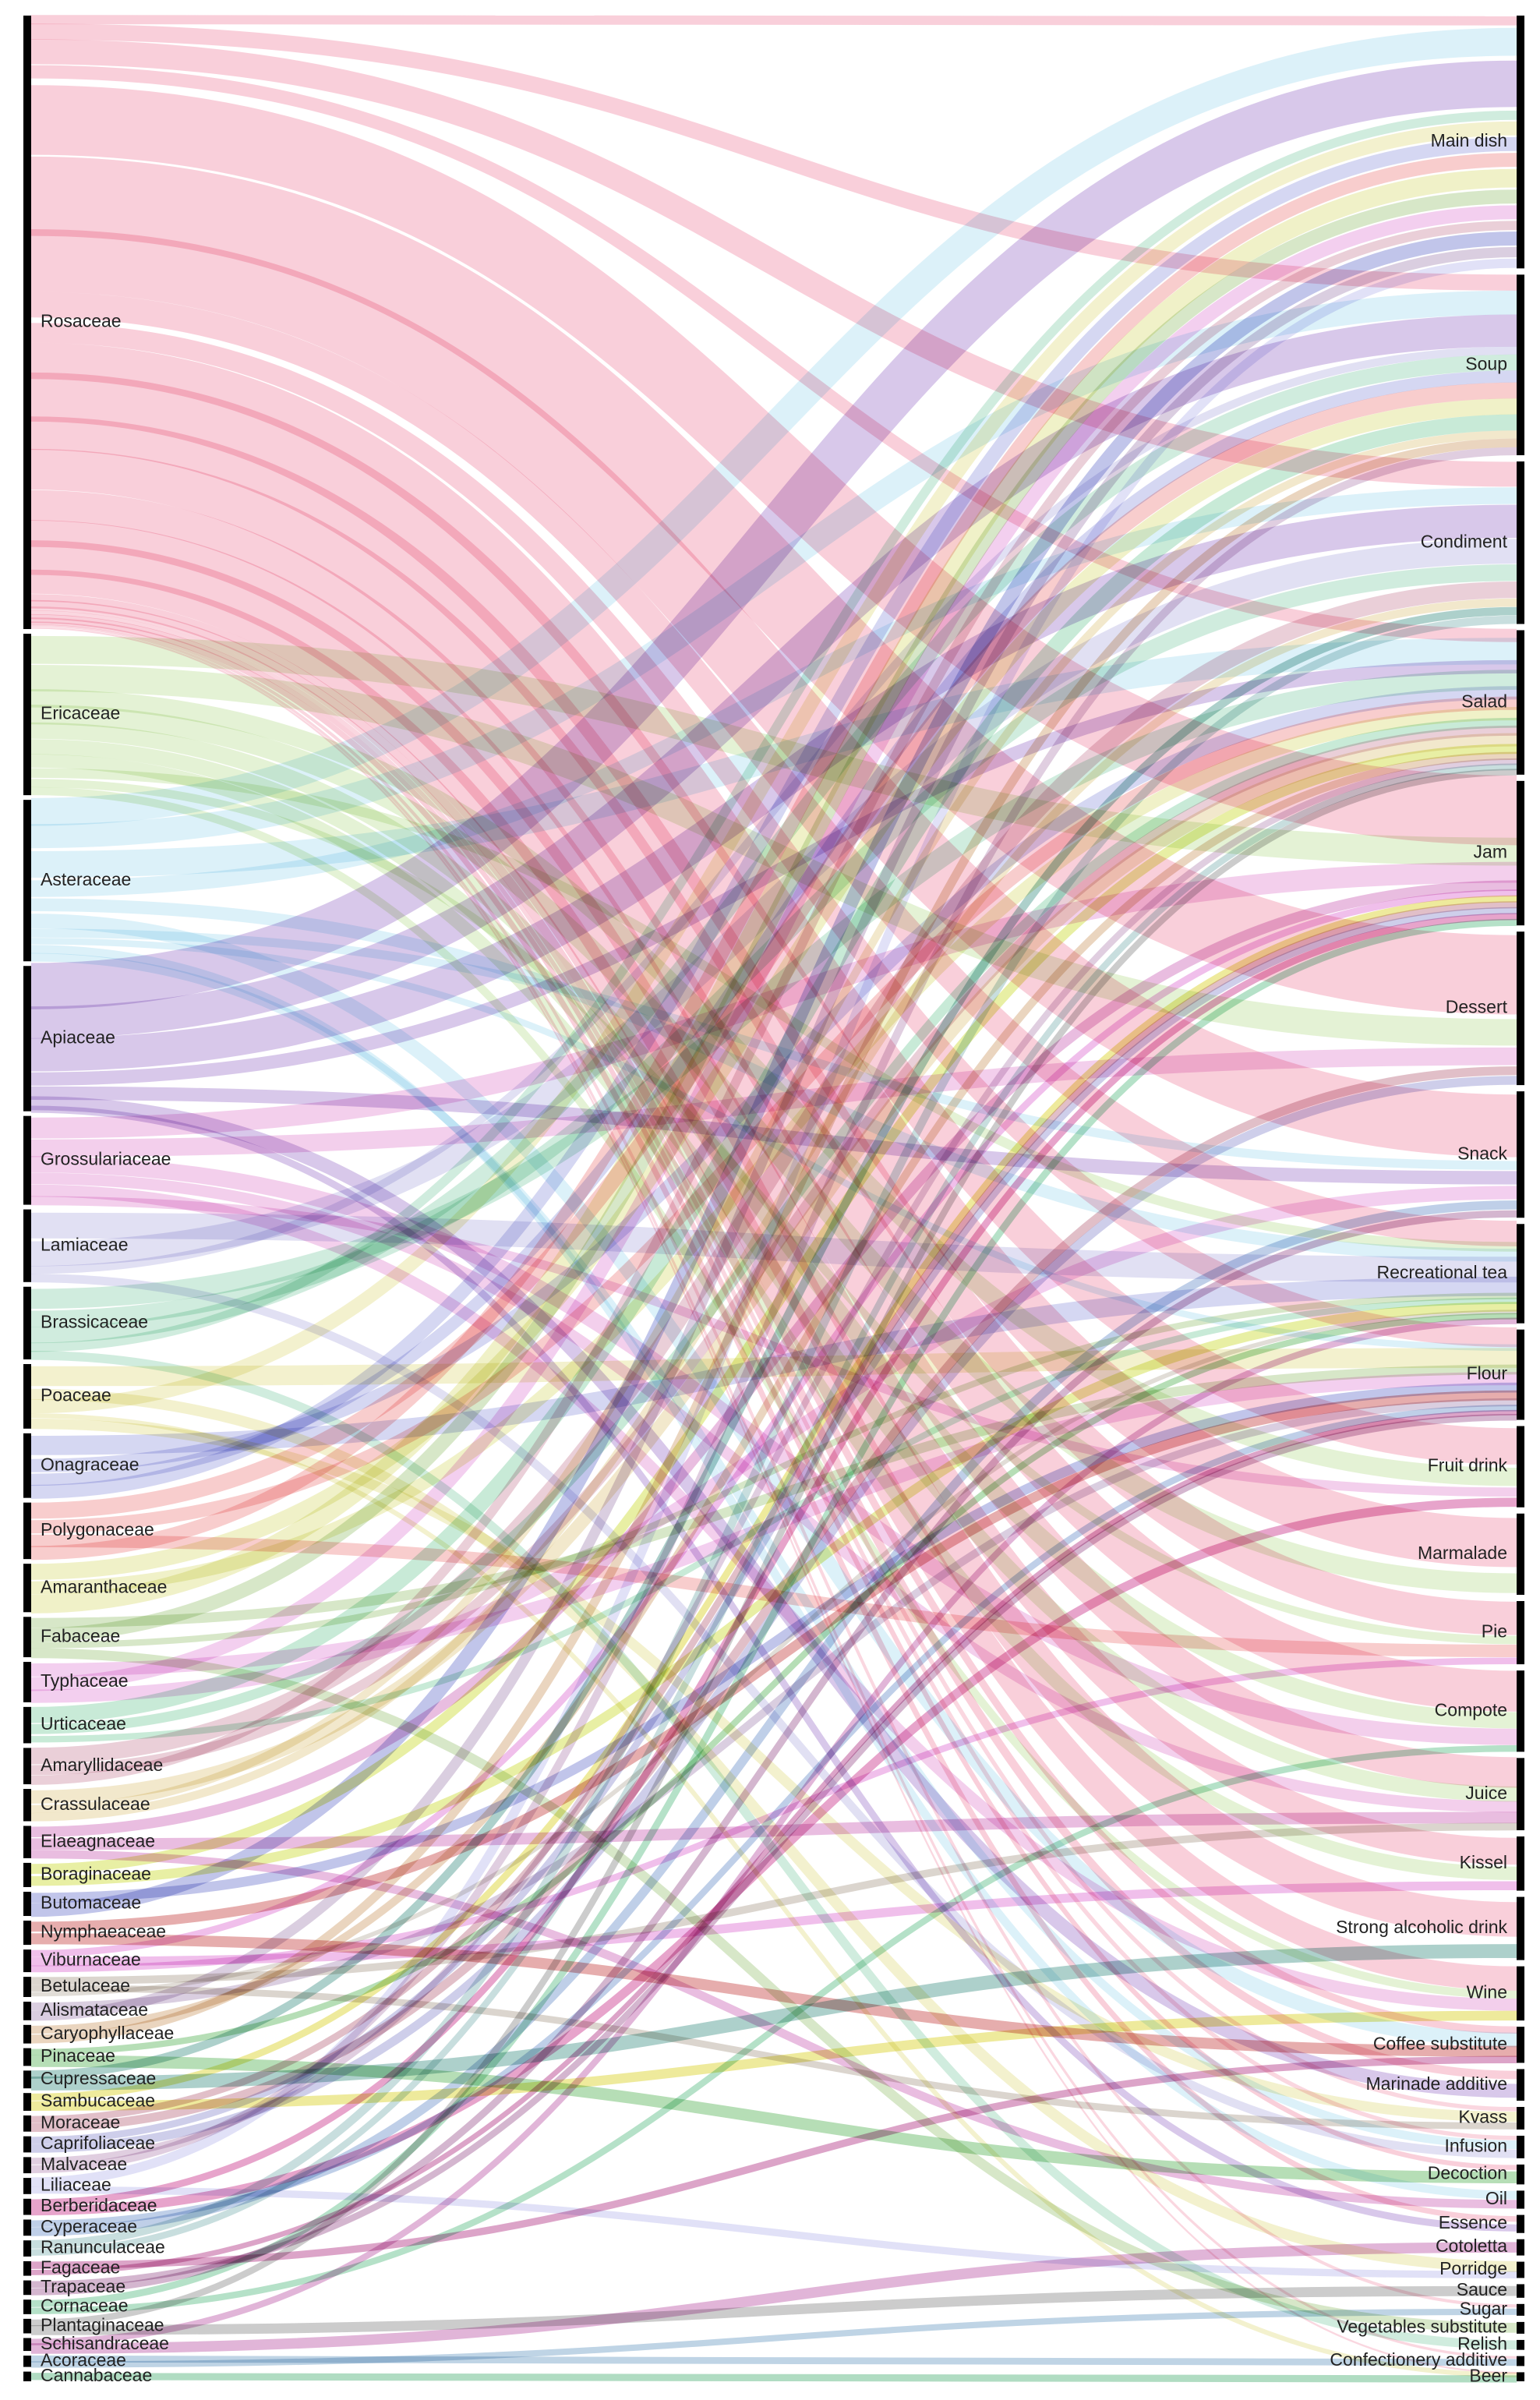  Describe the element at coordinates (773, 2378) in the screenshot. I see `link-cannabaceae-to-beer` at that location.